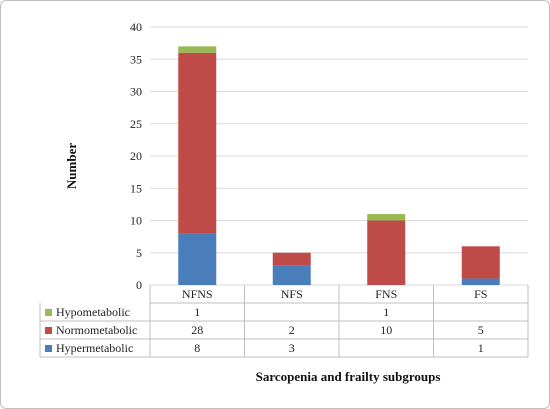 This screenshot has height=409, width=550. I want to click on bar-normometabolic-fs, so click(480, 262).